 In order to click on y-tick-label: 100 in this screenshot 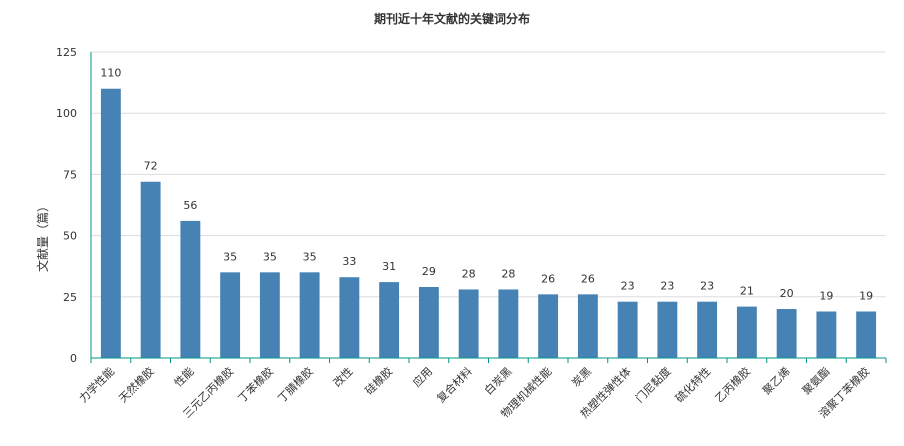, I will do `click(66, 113)`.